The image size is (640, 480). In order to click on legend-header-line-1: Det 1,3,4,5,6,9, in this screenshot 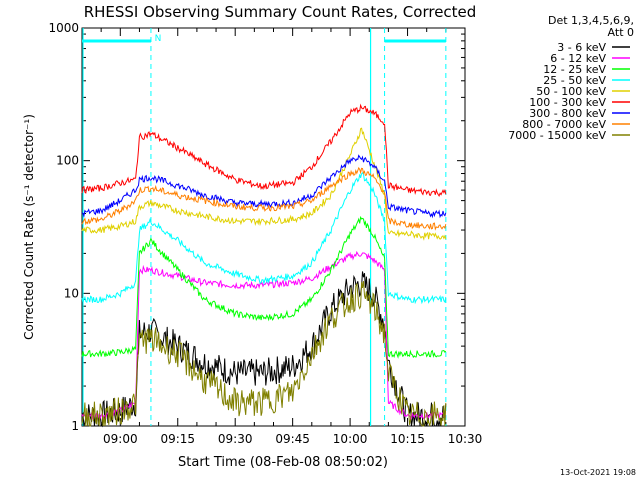, I will do `click(591, 20)`.